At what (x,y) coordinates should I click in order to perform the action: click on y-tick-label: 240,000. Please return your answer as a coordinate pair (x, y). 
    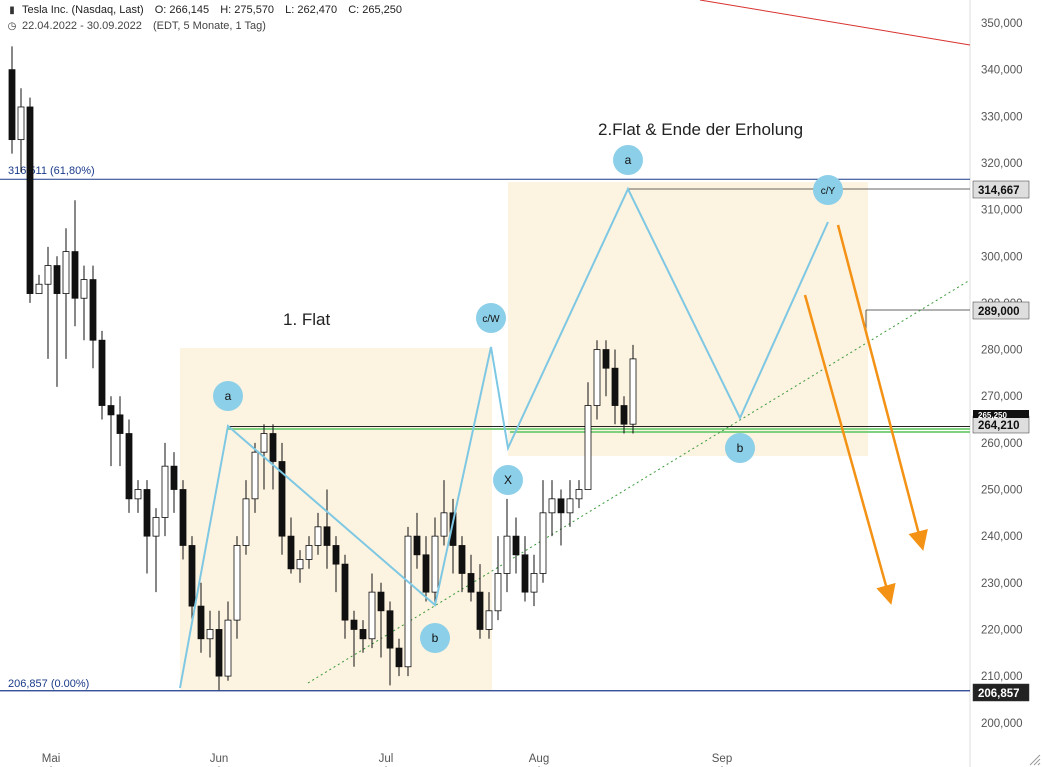
    Looking at the image, I should click on (1002, 537).